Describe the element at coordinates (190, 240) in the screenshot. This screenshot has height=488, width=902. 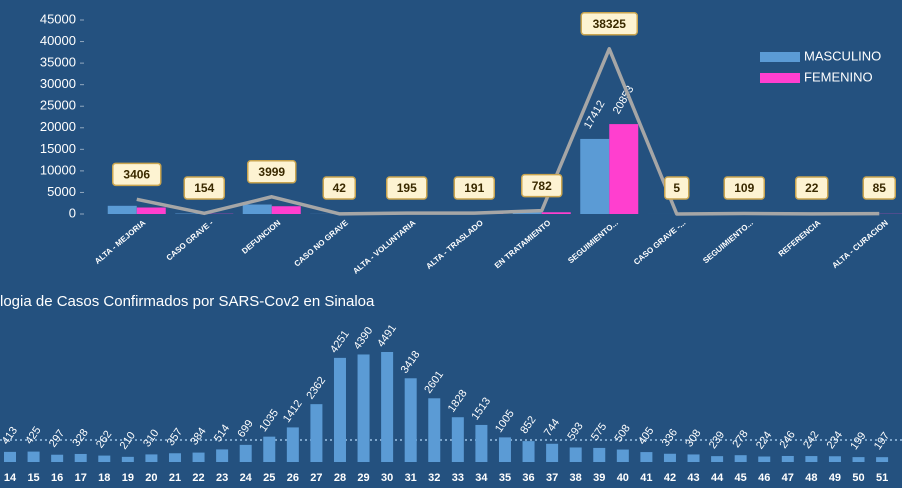
I see `x-tick-label: CASO GRAVE -` at that location.